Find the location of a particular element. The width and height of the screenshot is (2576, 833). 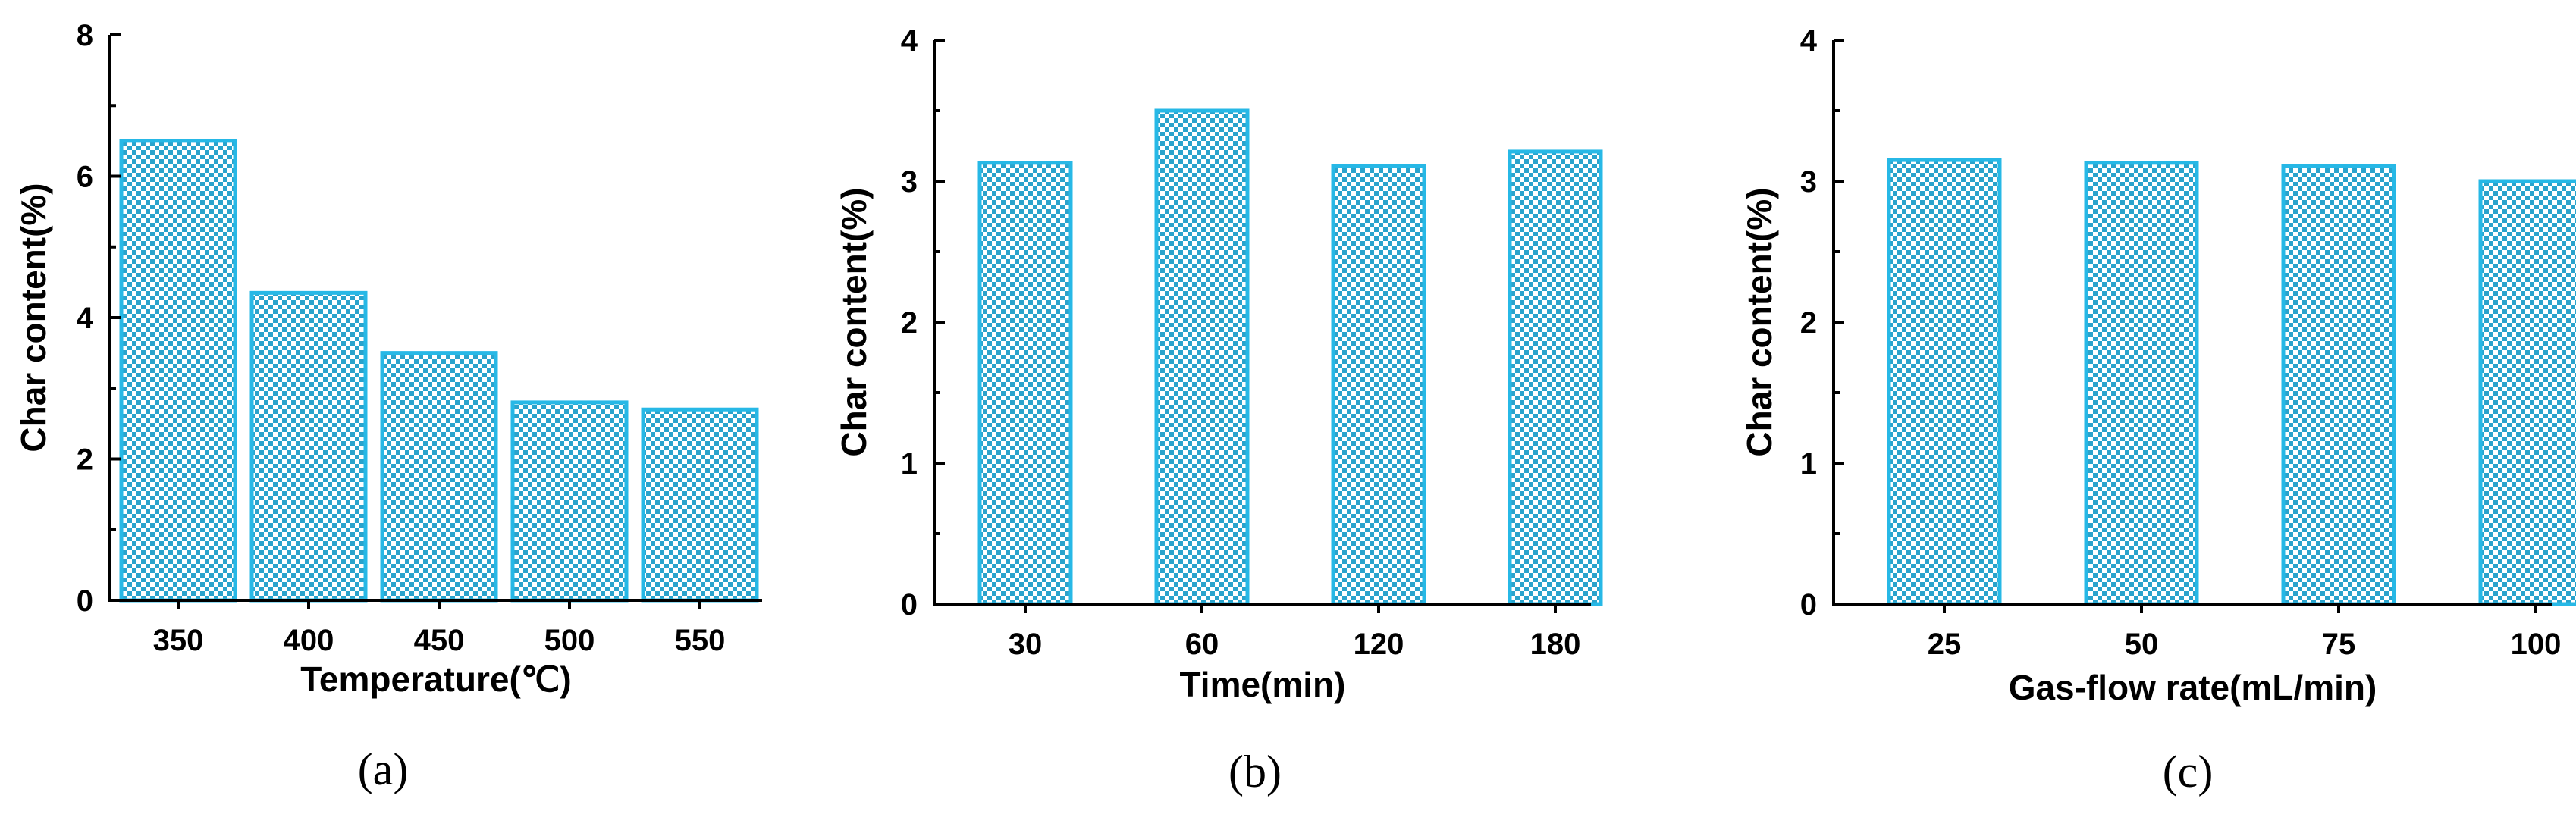

y-tick-label: 8 is located at coordinates (85, 35).